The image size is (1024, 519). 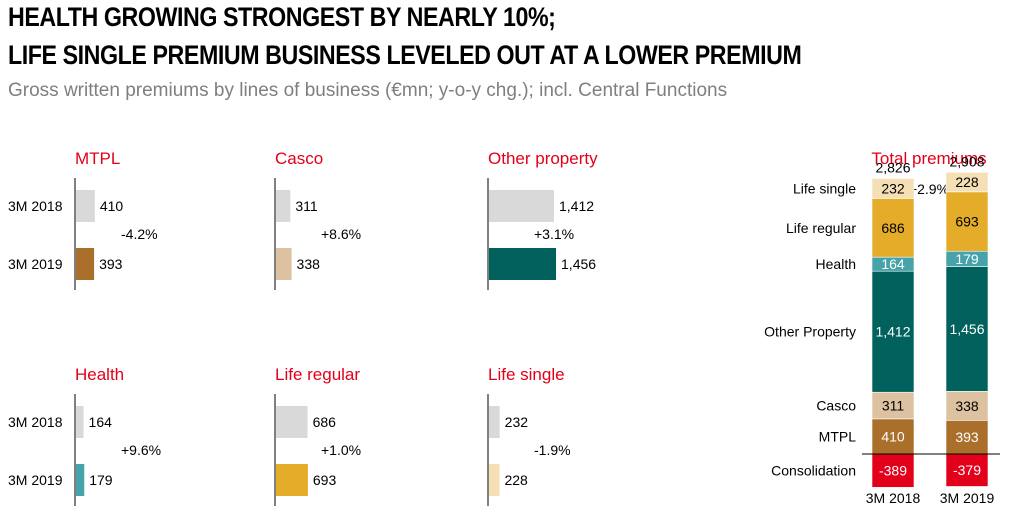 I want to click on total-legend-life-regular: Life regular, so click(x=821, y=228).